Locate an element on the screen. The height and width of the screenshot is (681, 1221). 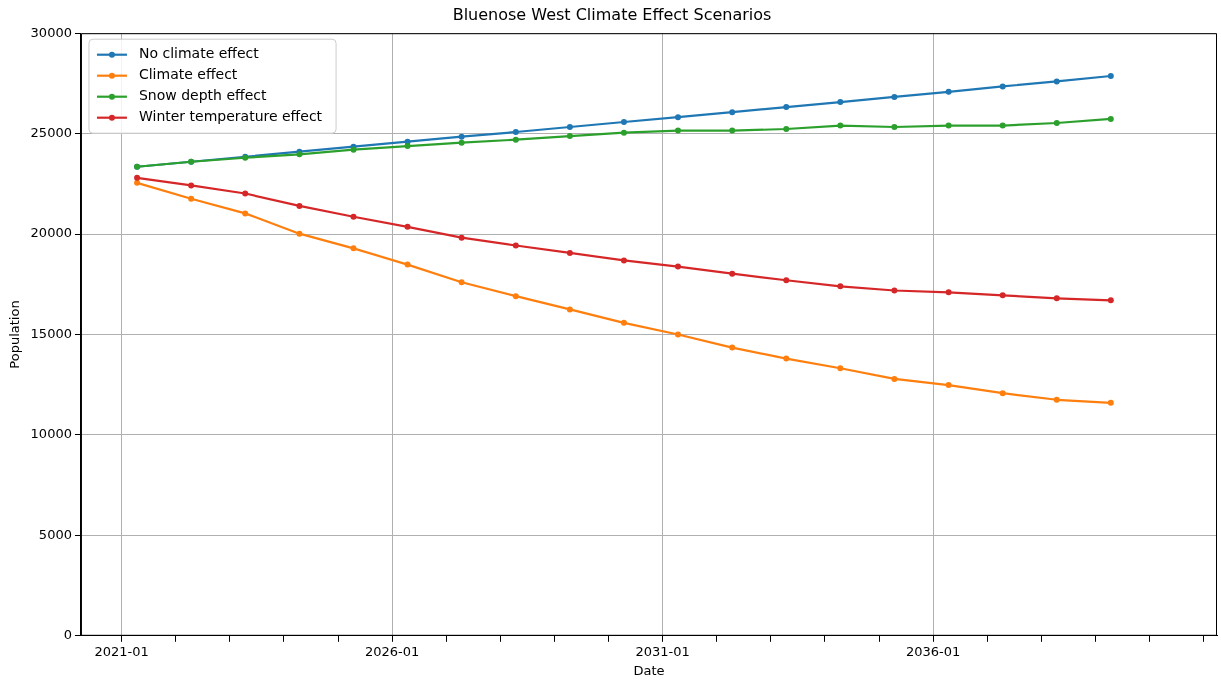
x-tick-label: 2026-01 is located at coordinates (392, 651).